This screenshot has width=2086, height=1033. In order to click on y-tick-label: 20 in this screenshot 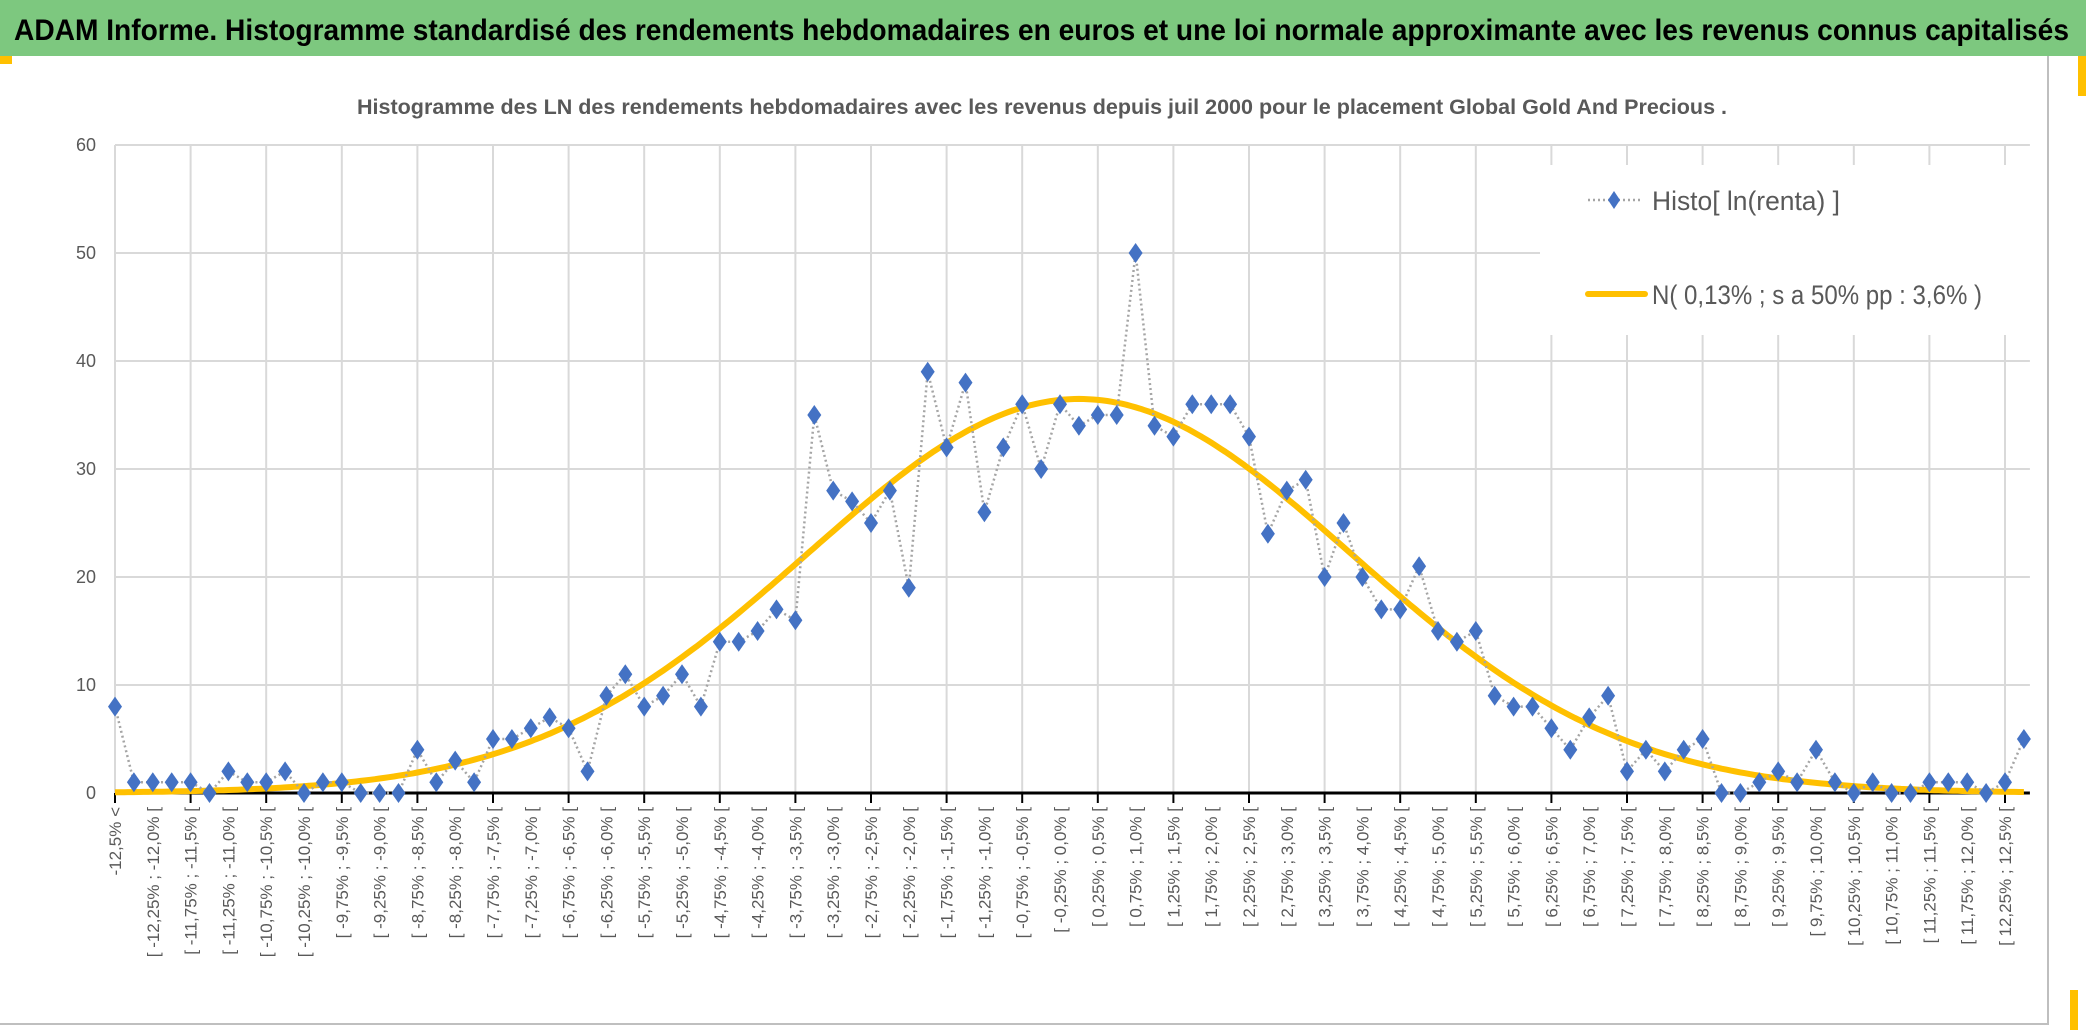, I will do `click(86, 577)`.